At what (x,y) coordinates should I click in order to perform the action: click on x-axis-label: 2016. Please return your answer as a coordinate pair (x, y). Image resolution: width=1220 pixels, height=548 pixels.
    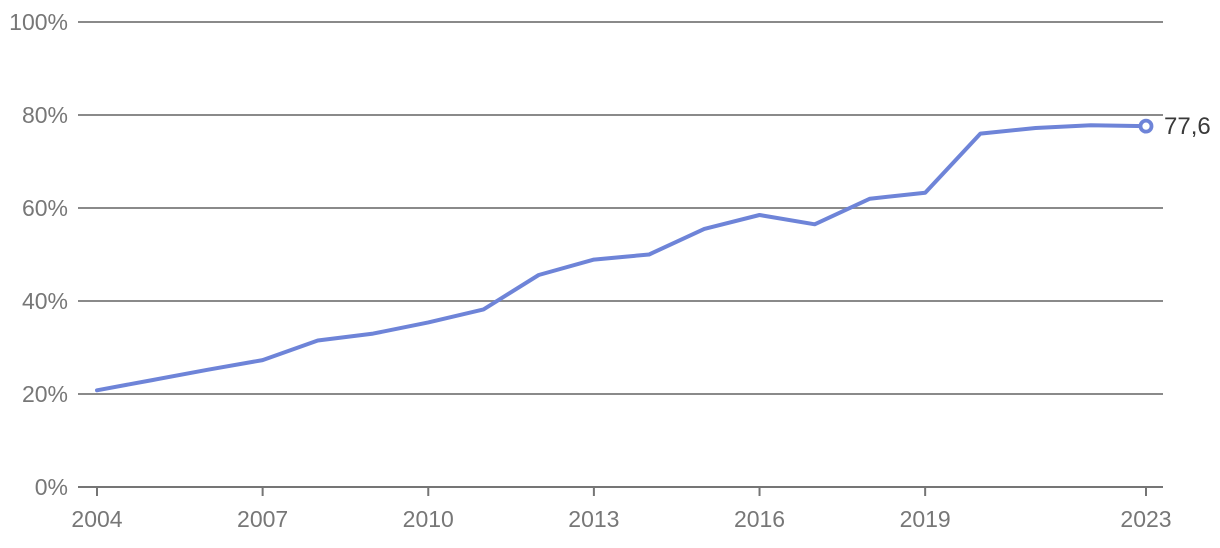
    Looking at the image, I should click on (759, 519).